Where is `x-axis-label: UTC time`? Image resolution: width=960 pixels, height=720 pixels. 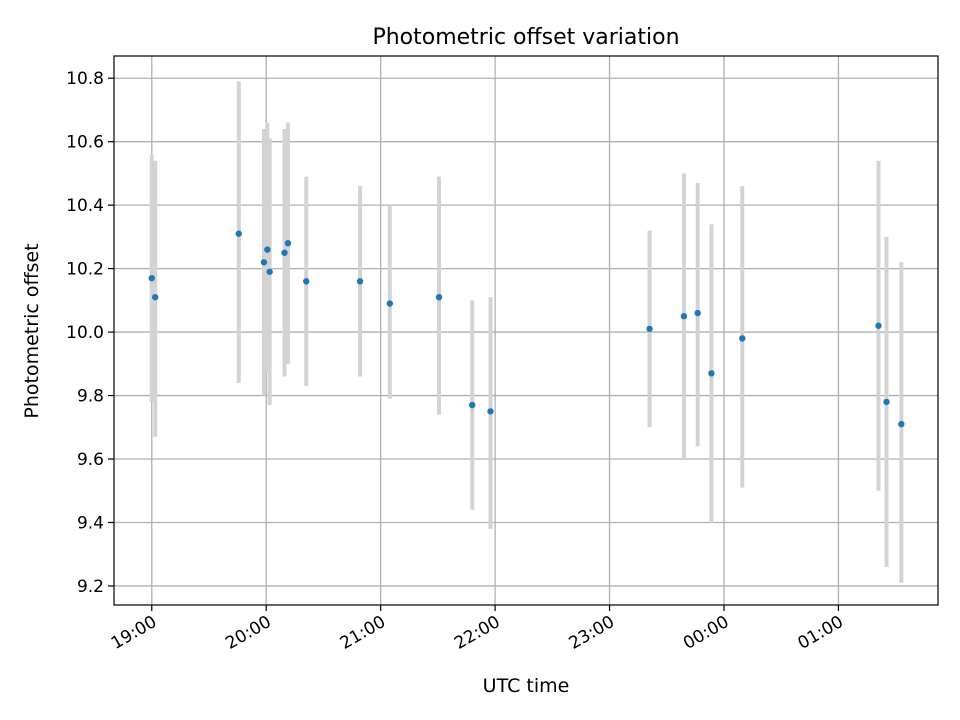 x-axis-label: UTC time is located at coordinates (526, 686).